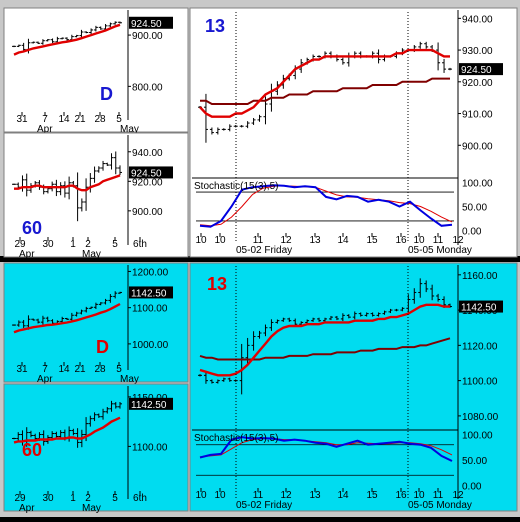 The image size is (520, 522). Describe the element at coordinates (477, 115) in the screenshot. I see `y-tick-label: 910.00` at that location.